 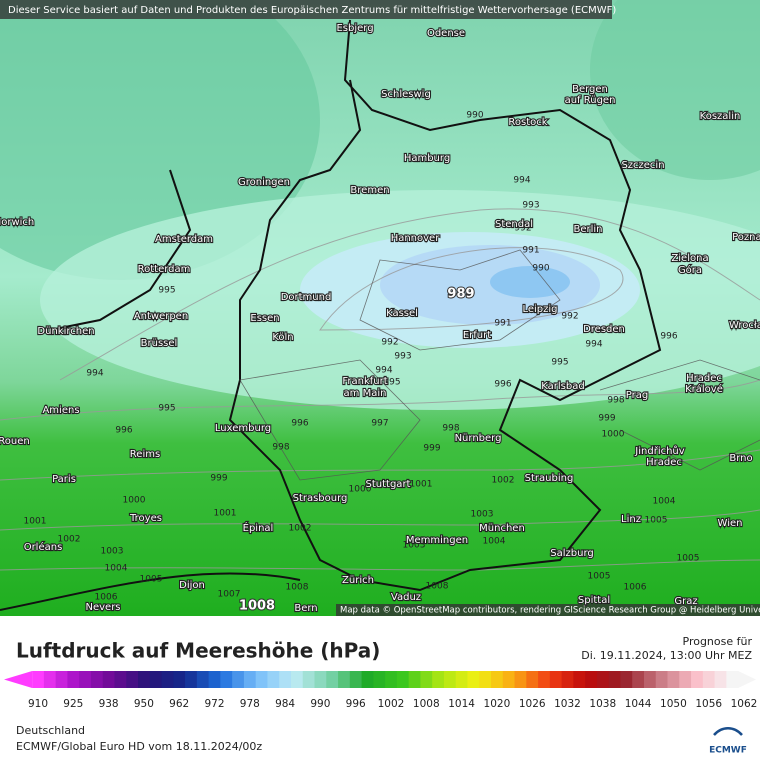 I want to click on isobar-label: 1007, so click(x=229, y=595).